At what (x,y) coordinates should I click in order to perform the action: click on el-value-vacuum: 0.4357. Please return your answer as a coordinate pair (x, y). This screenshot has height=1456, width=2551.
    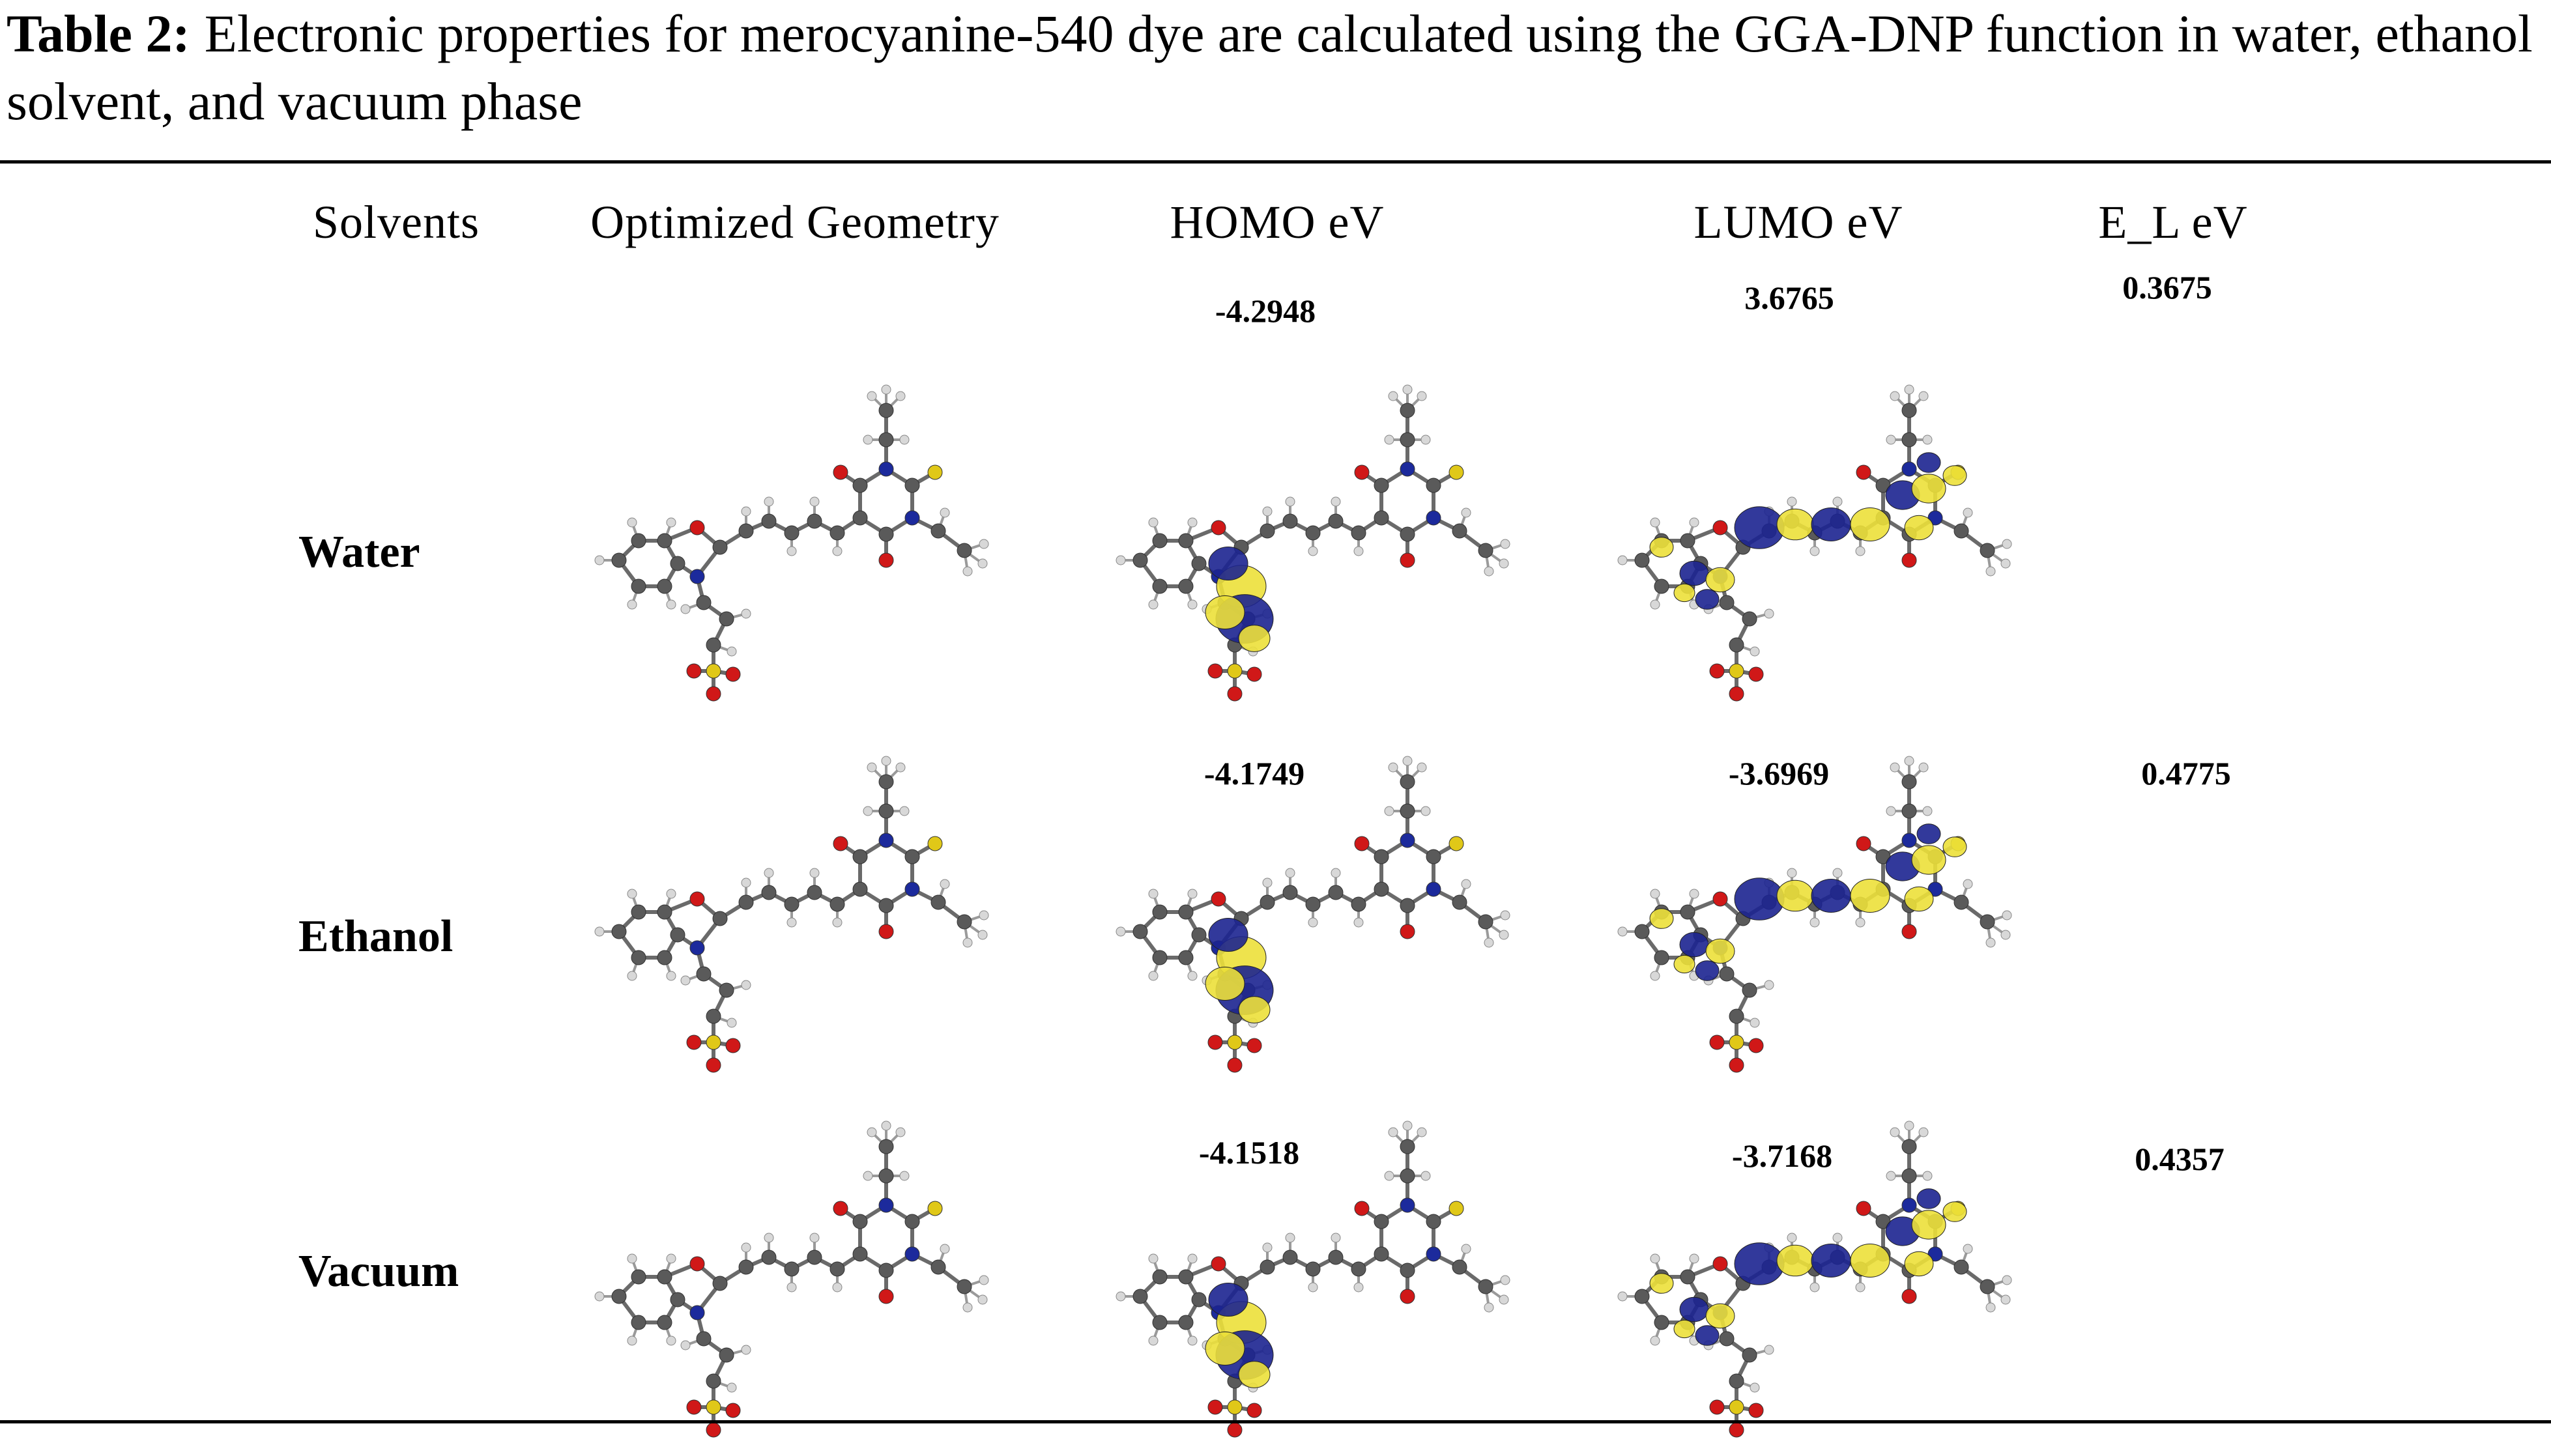
    Looking at the image, I should click on (2180, 1159).